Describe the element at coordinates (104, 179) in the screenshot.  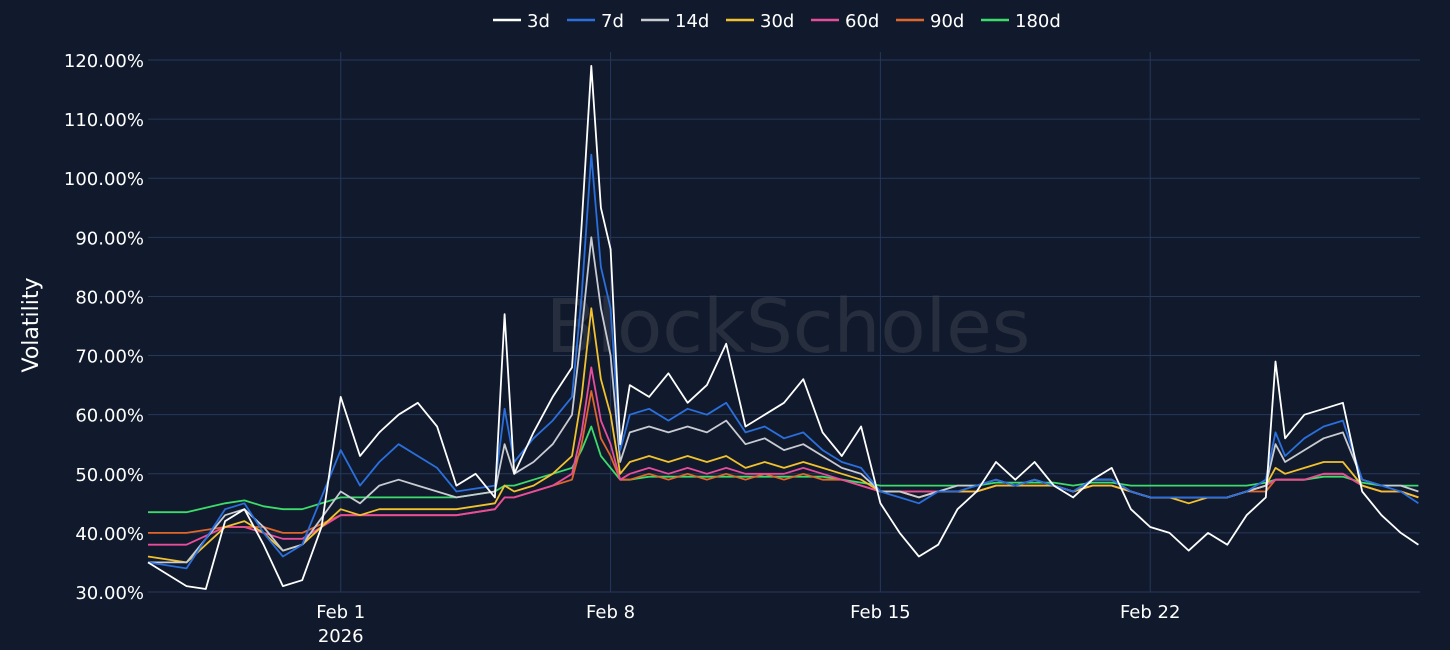
I see `y-tick-label: 100.00%` at that location.